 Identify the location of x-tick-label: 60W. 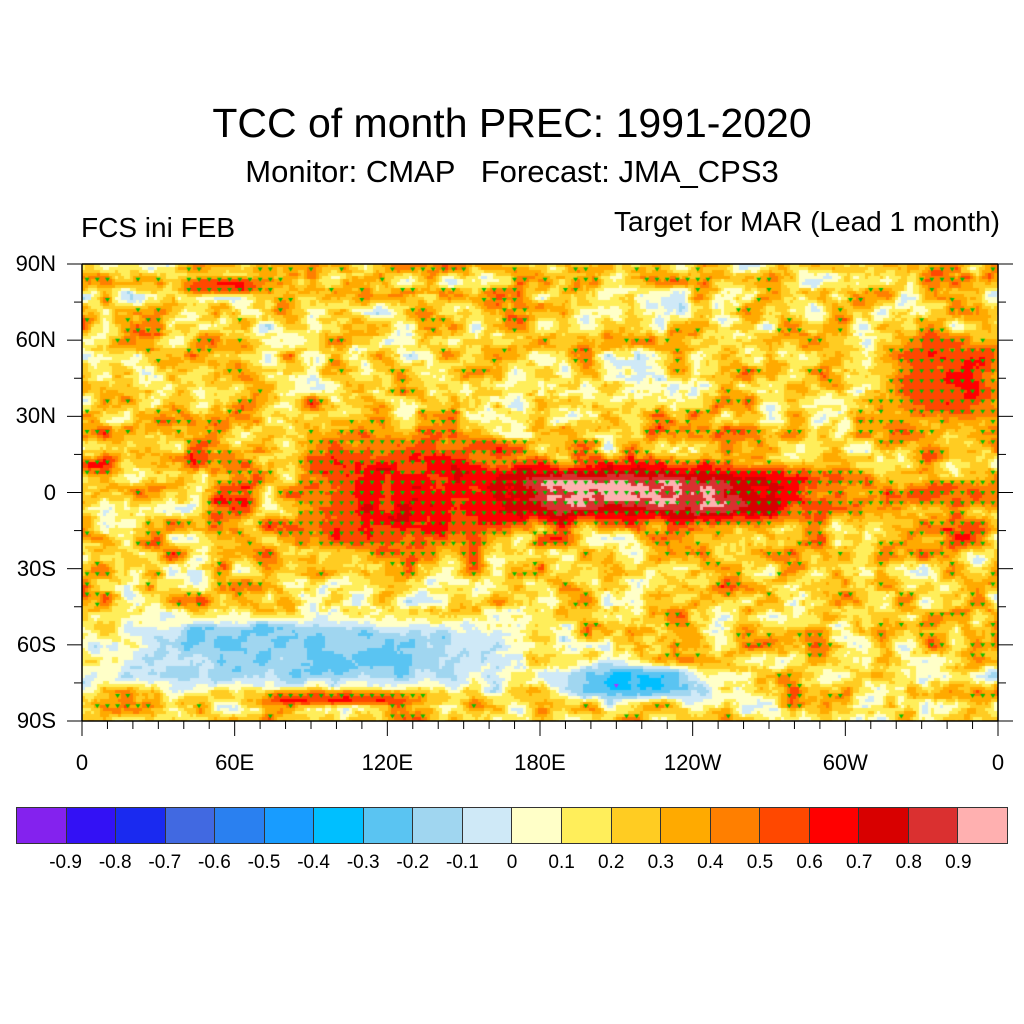
(845, 762).